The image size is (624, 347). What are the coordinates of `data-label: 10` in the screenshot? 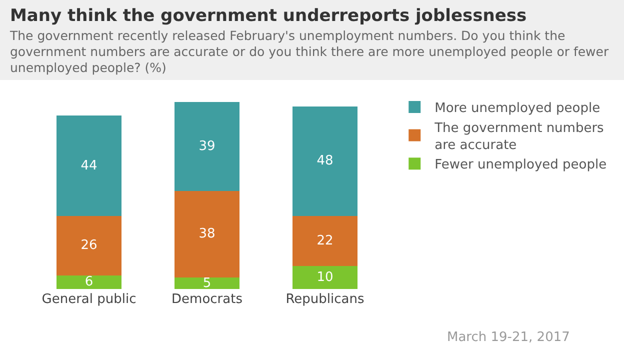 It's located at (325, 278).